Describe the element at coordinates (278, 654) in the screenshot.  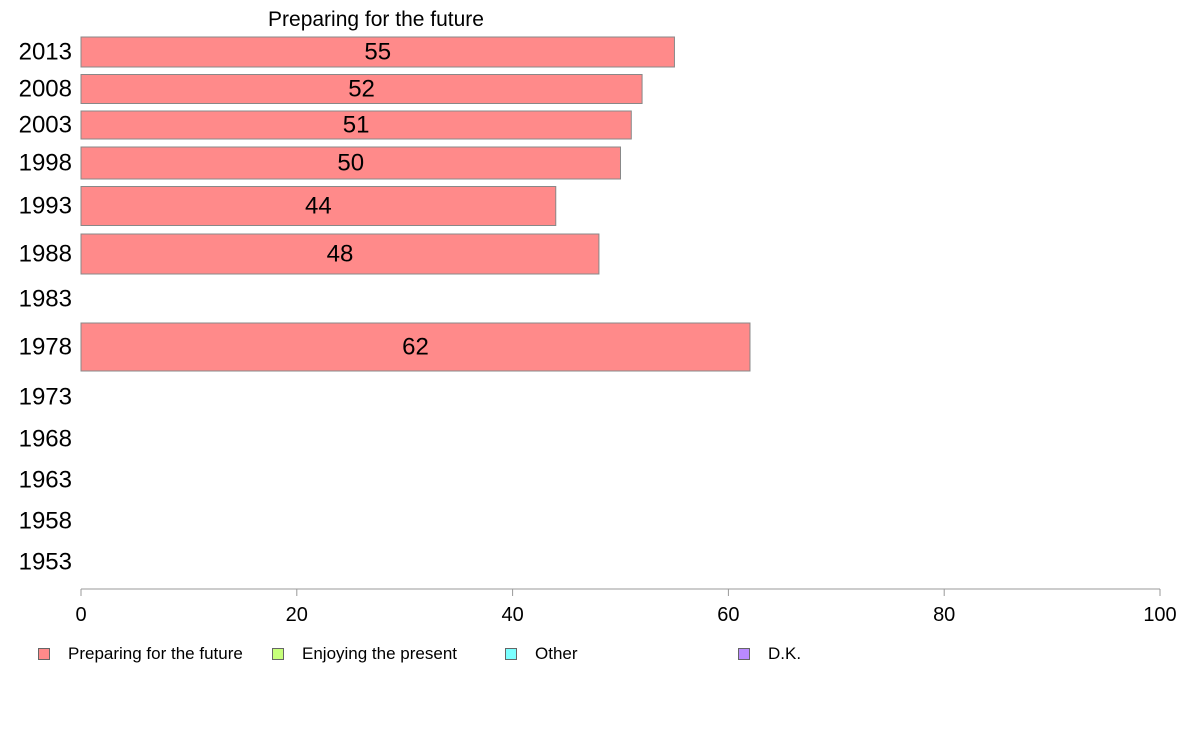
I see `legend-swatch-enjoying` at that location.